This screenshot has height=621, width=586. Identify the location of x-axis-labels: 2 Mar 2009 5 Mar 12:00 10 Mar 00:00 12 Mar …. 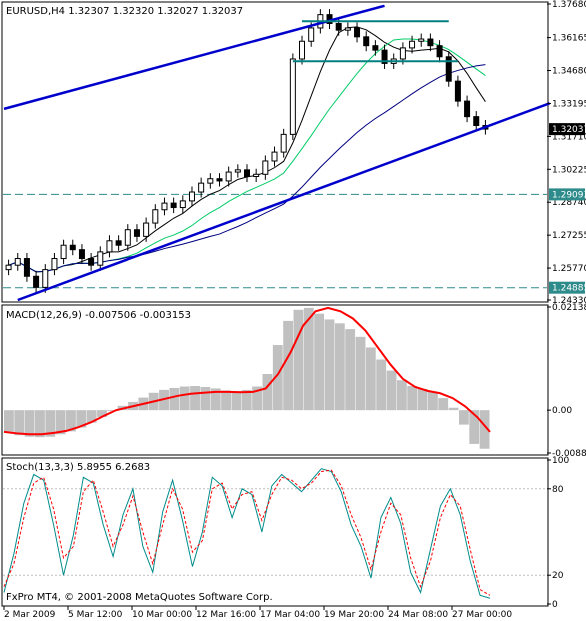
(257, 613).